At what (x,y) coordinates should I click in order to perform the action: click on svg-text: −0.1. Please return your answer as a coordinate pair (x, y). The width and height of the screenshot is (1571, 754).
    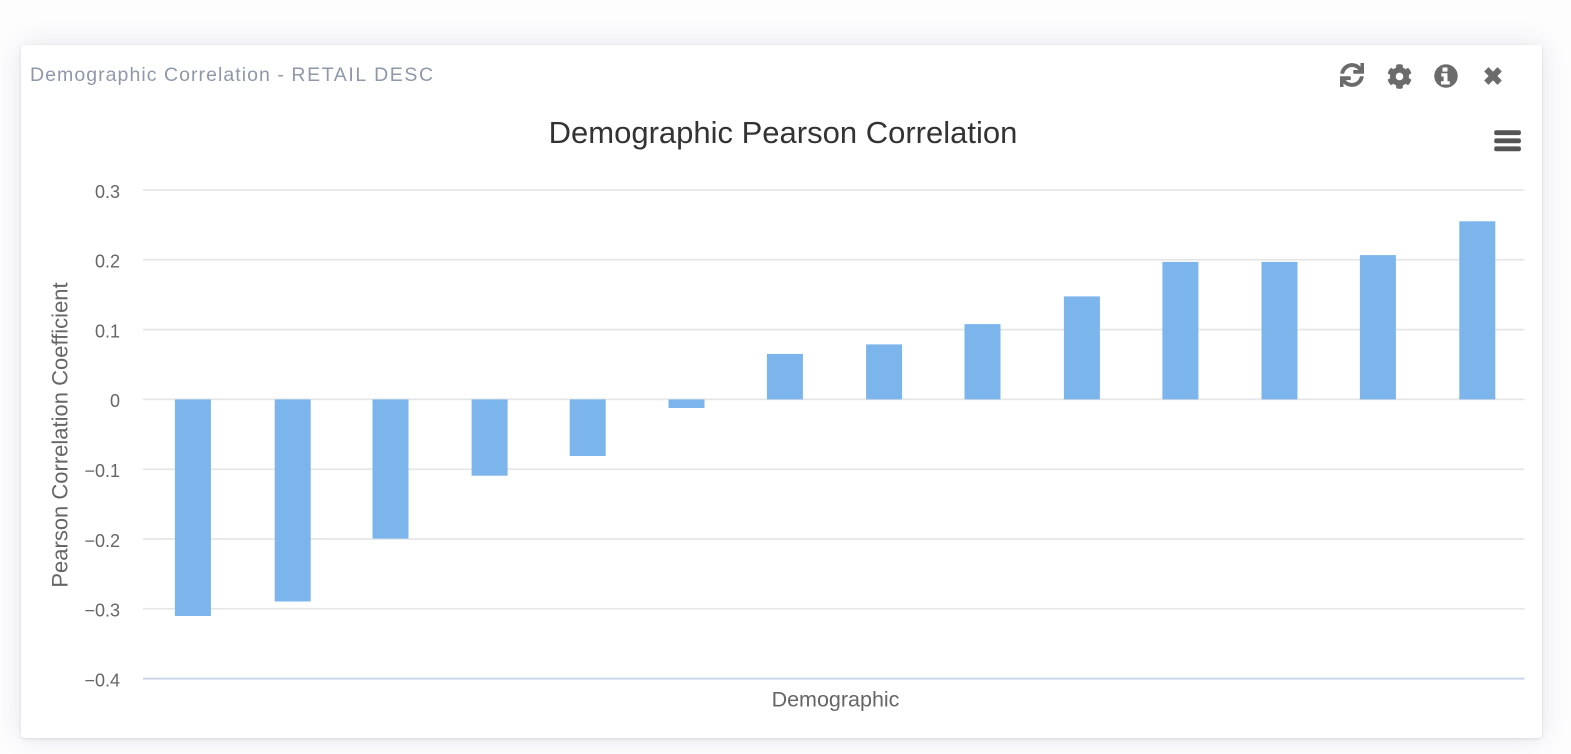
    Looking at the image, I should click on (102, 471).